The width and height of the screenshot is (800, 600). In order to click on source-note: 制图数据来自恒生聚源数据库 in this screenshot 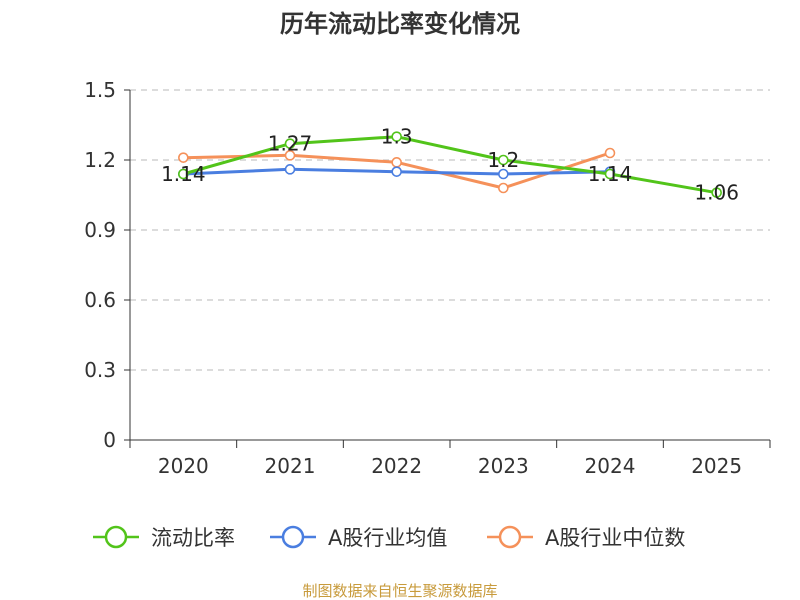, I will do `click(399, 591)`.